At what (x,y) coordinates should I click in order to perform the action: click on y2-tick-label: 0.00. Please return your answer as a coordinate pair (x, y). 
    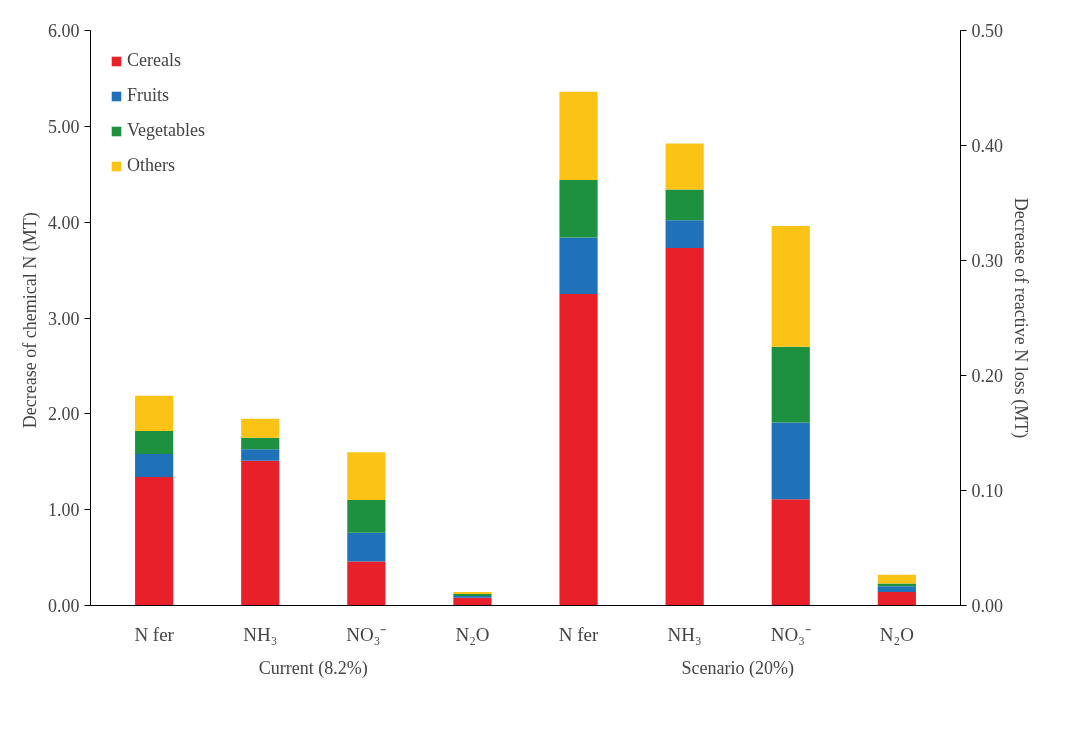
    Looking at the image, I should click on (987, 606).